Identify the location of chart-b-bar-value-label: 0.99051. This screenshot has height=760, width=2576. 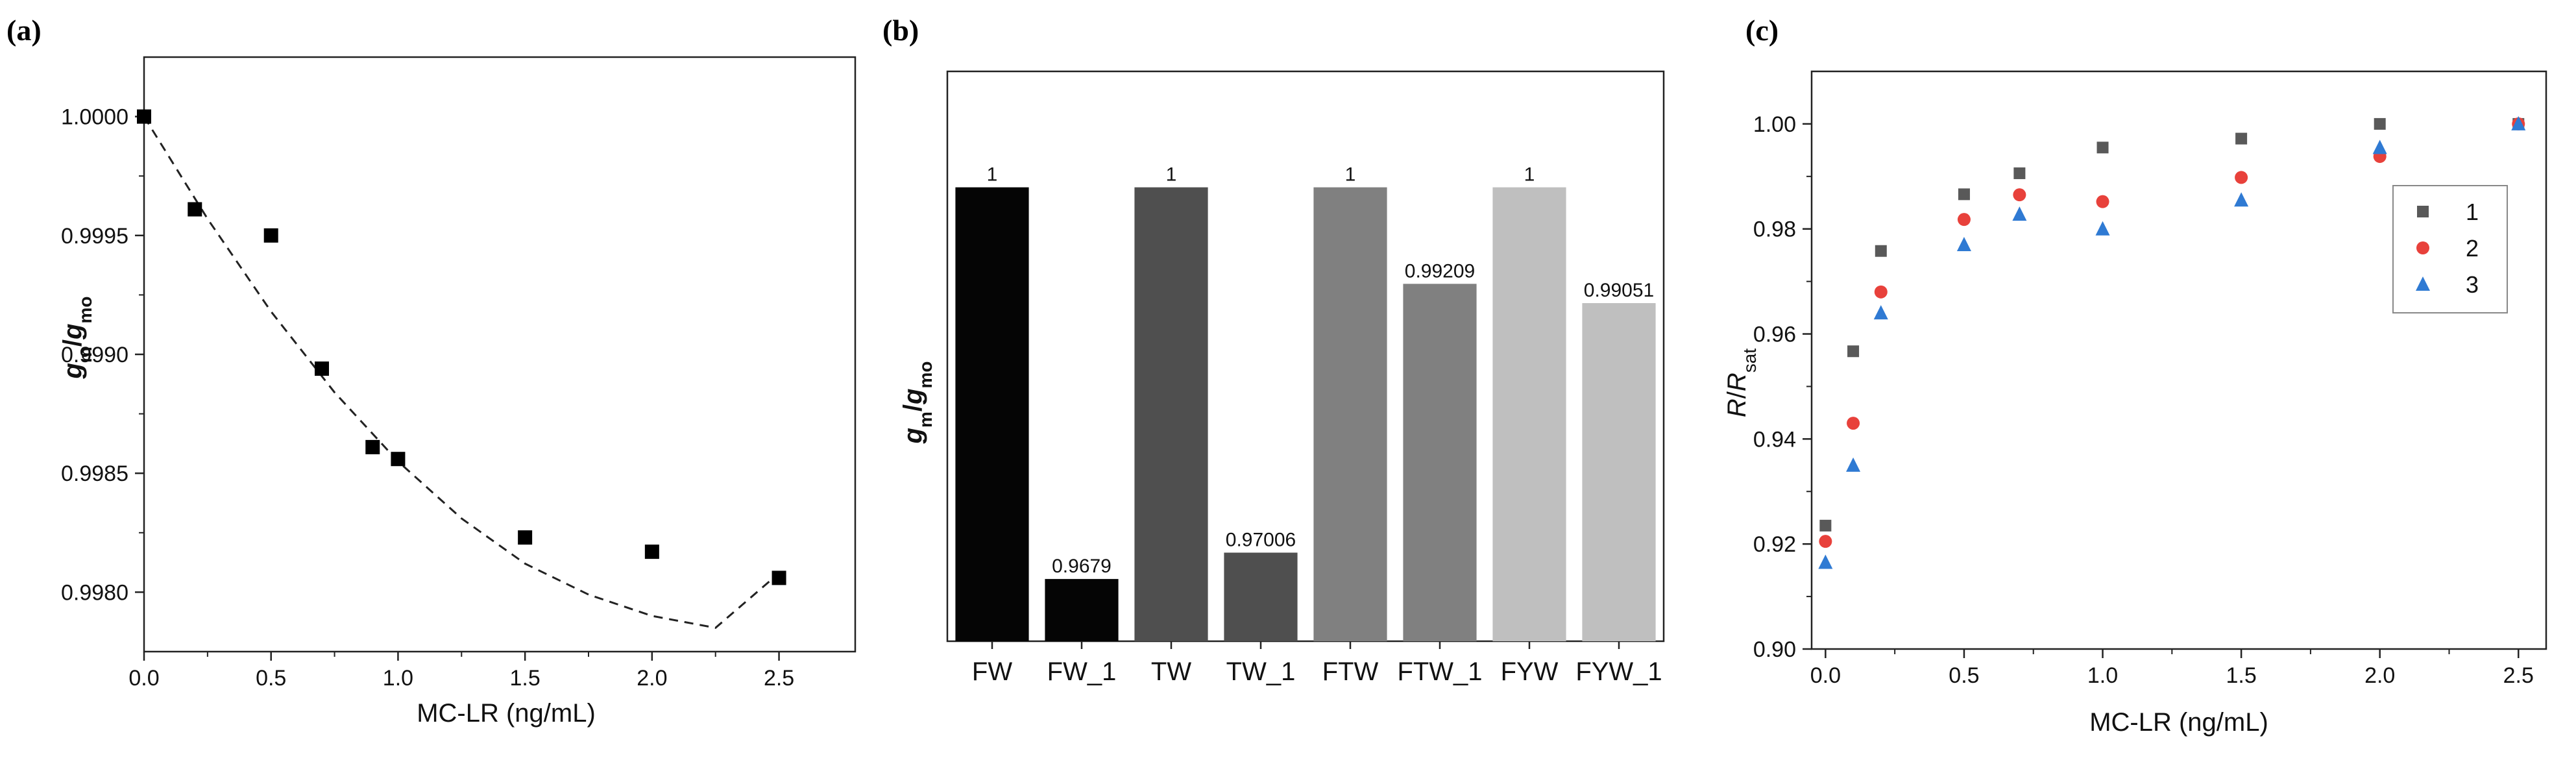
(1619, 290).